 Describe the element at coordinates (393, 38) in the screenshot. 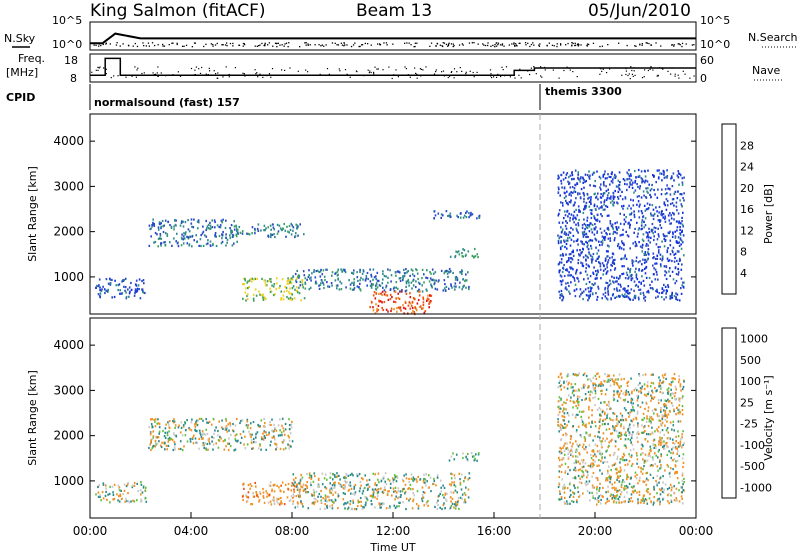

I see `nsky-series-line` at that location.